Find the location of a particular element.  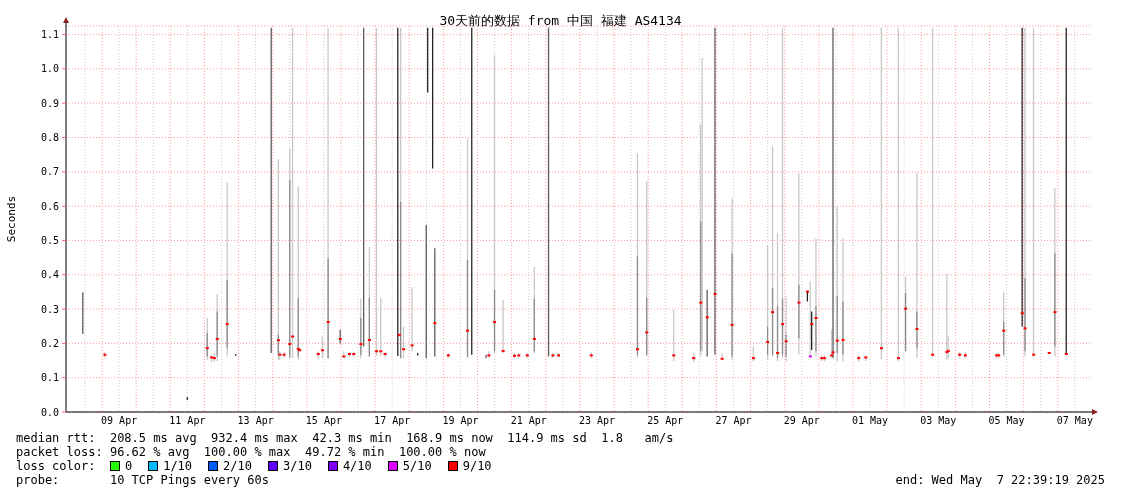

y-tick-label: 0.5 is located at coordinates (49, 240).